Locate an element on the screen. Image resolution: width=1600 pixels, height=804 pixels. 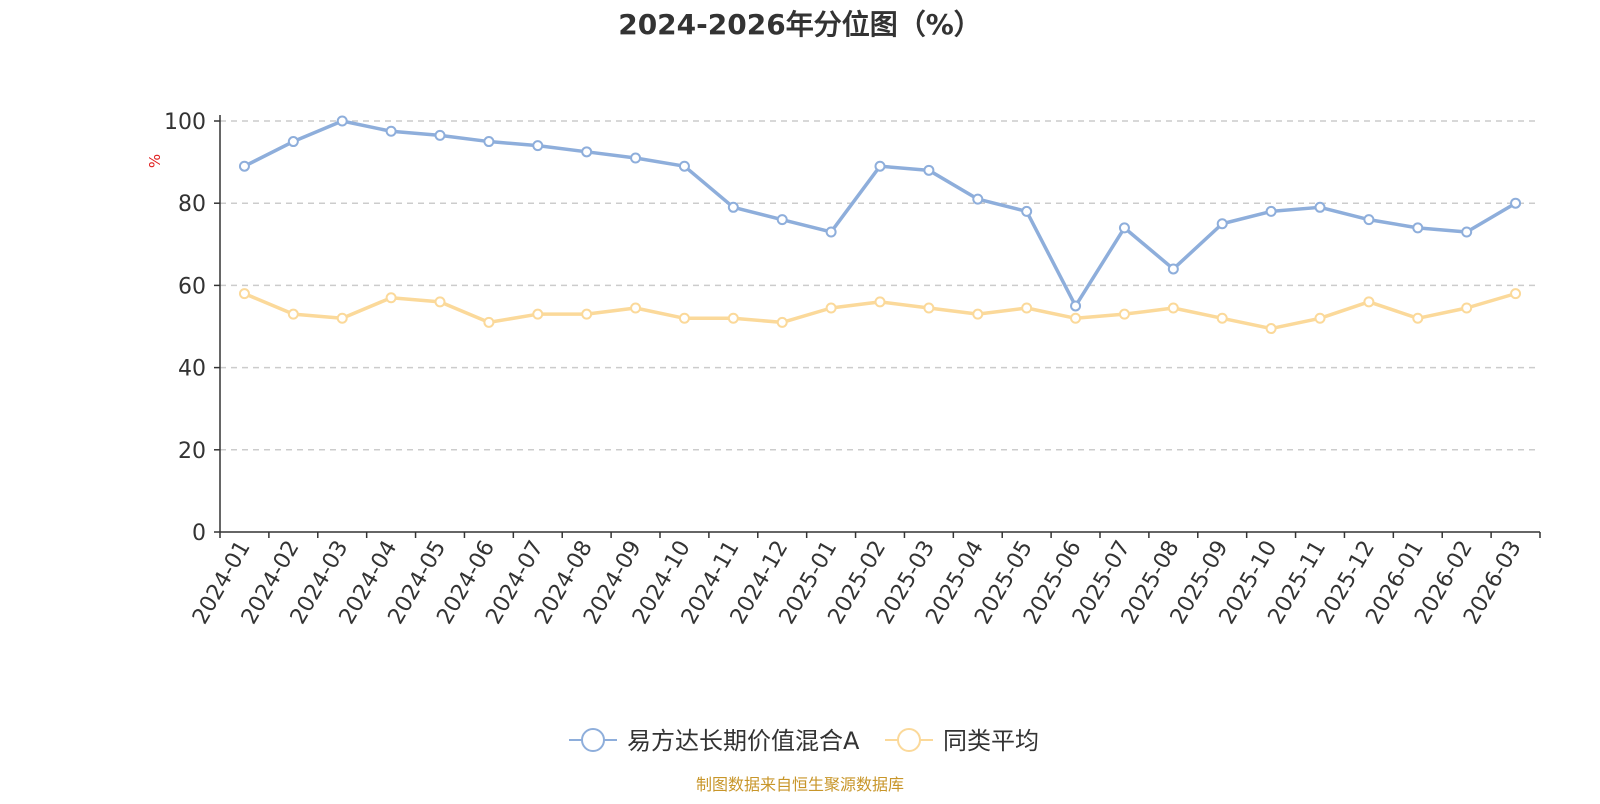
legend-item: 同类平均 is located at coordinates (962, 741).